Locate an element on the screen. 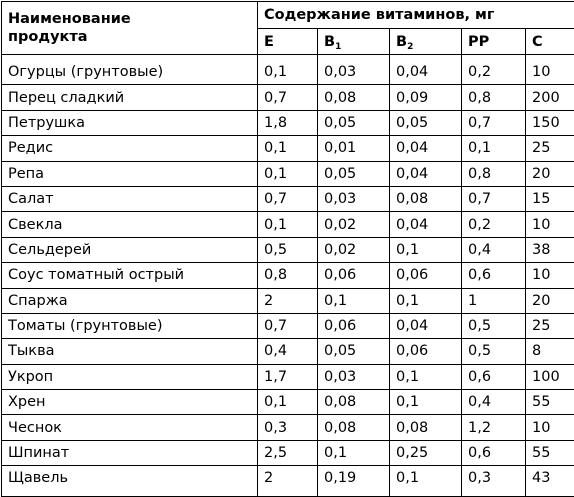 The height and width of the screenshot is (497, 574). product-name-cell: Перец сладкий is located at coordinates (130, 97).